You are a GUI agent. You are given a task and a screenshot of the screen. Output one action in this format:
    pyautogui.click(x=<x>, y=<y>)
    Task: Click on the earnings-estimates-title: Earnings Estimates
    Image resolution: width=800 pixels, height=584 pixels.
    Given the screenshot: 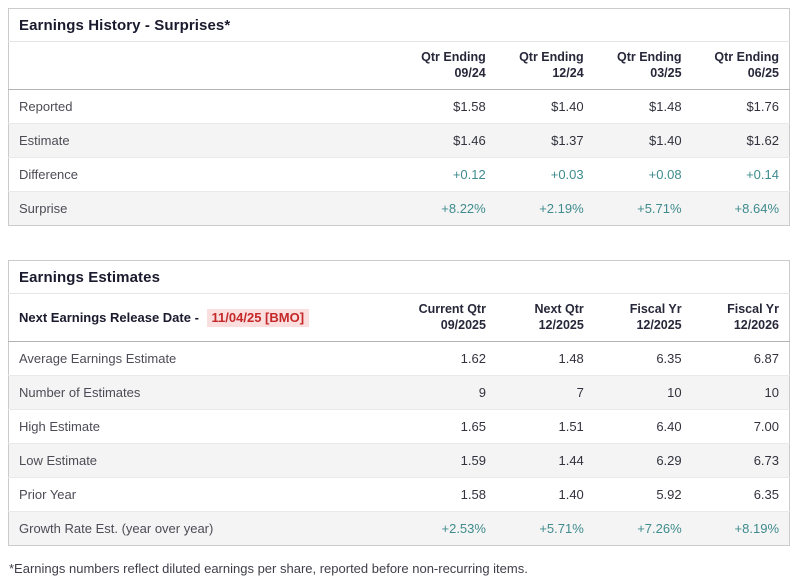 What is the action you would take?
    pyautogui.click(x=90, y=277)
    